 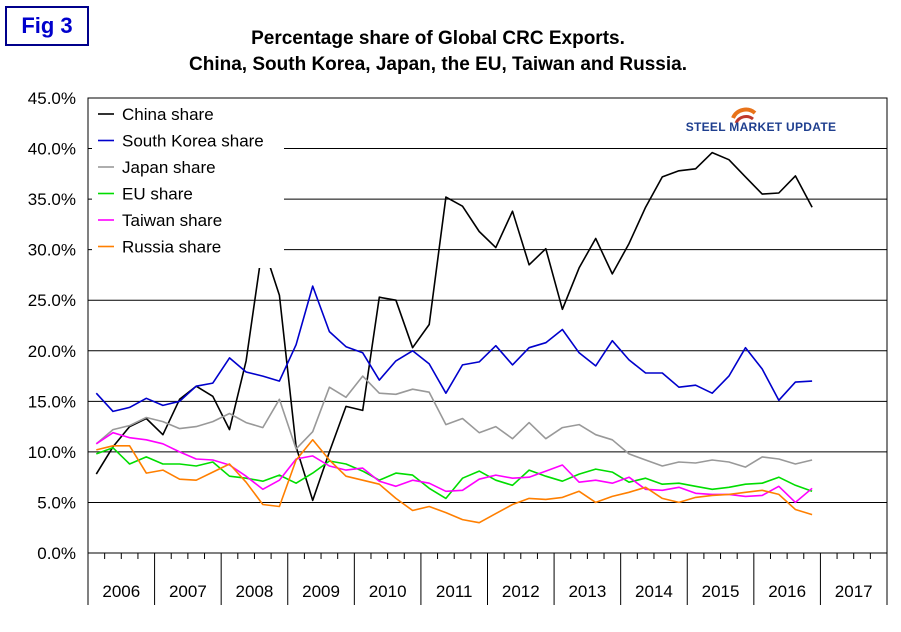 I want to click on y-tick-label: 20.0%, so click(x=52, y=351).